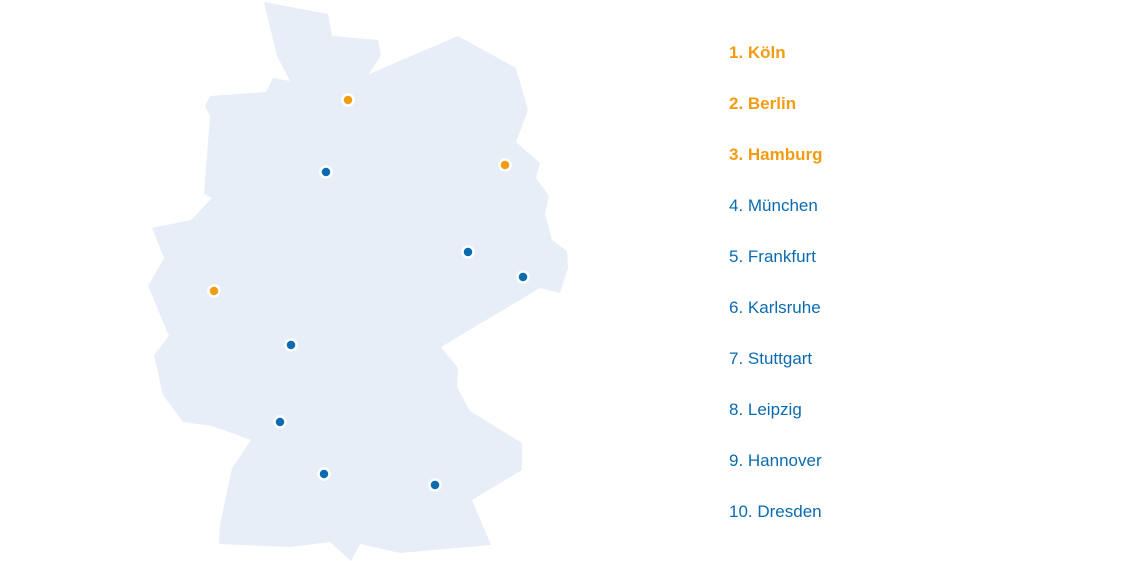 Image resolution: width=1140 pixels, height=561 pixels. I want to click on city-list-item: 8. Leipzig, so click(765, 409).